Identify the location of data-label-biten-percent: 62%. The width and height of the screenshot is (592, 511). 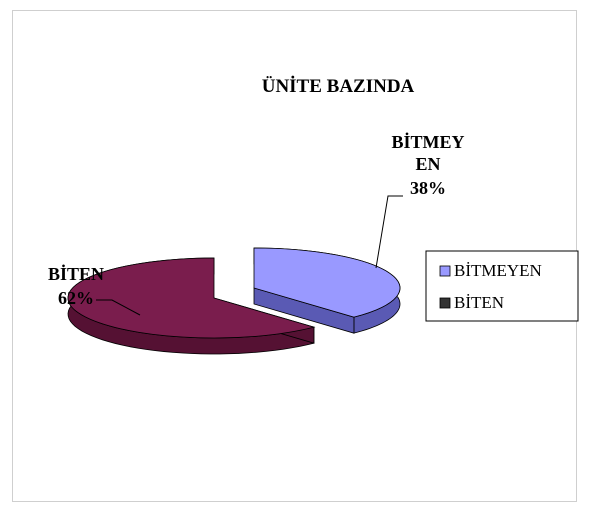
(76, 298).